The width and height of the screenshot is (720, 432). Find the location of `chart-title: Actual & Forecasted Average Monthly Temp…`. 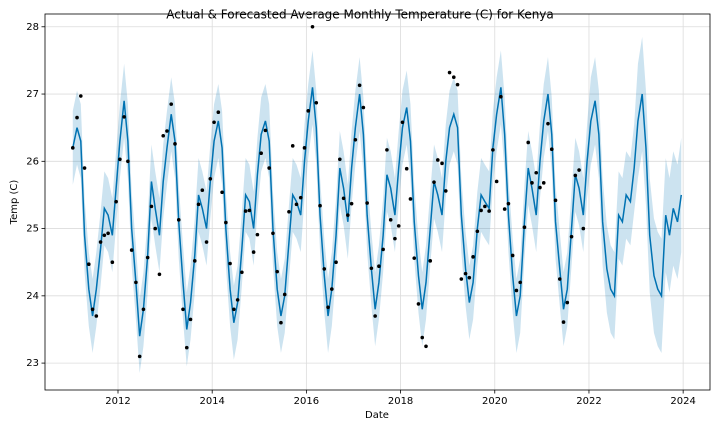

chart-title: Actual & Forecasted Average Monthly Temp… is located at coordinates (360, 15).